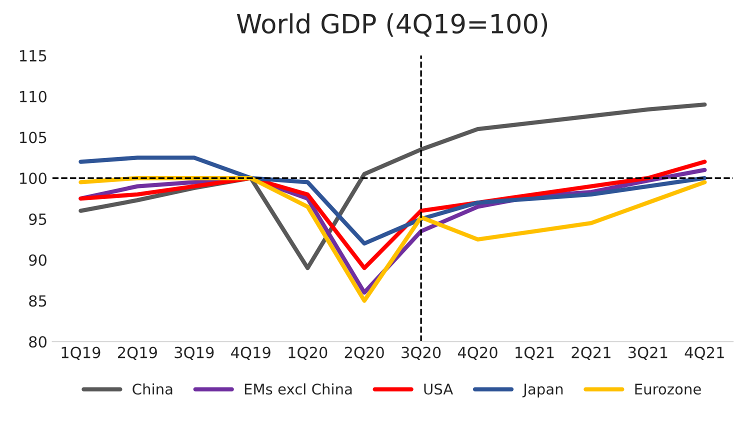 The height and width of the screenshot is (427, 748). What do you see at coordinates (194, 353) in the screenshot?
I see `x-tick-label: 3Q19` at bounding box center [194, 353].